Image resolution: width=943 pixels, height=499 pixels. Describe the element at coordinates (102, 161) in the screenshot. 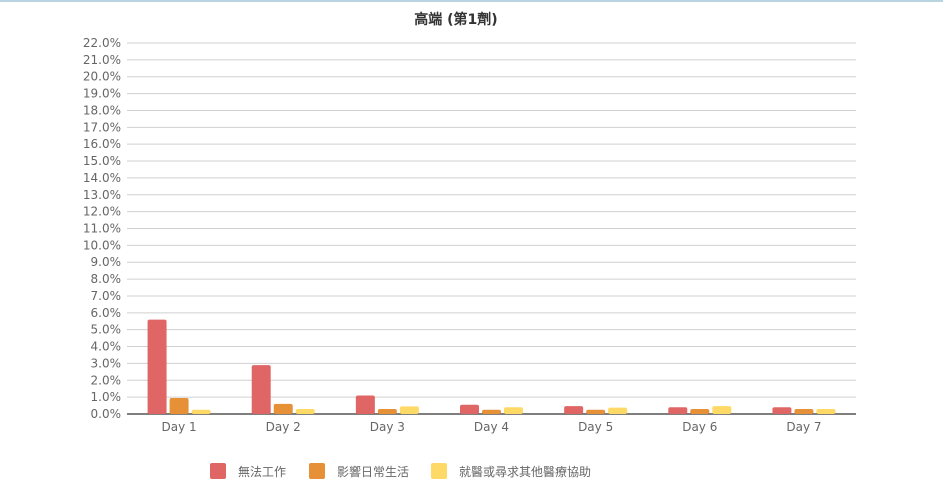

I see `y-tick-label: 15.0%` at that location.